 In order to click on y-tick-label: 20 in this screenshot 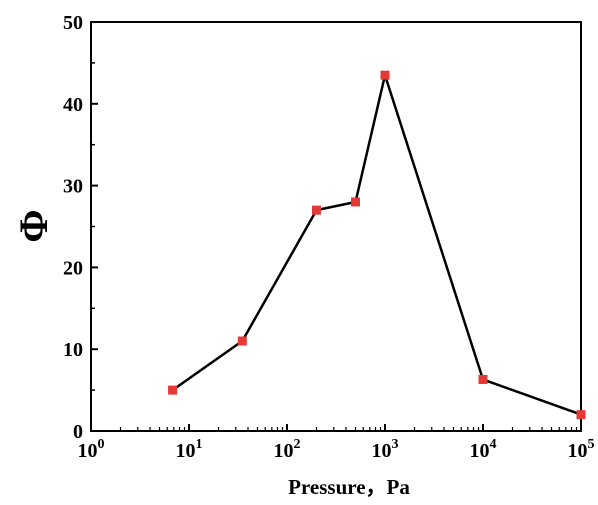, I will do `click(73, 268)`.